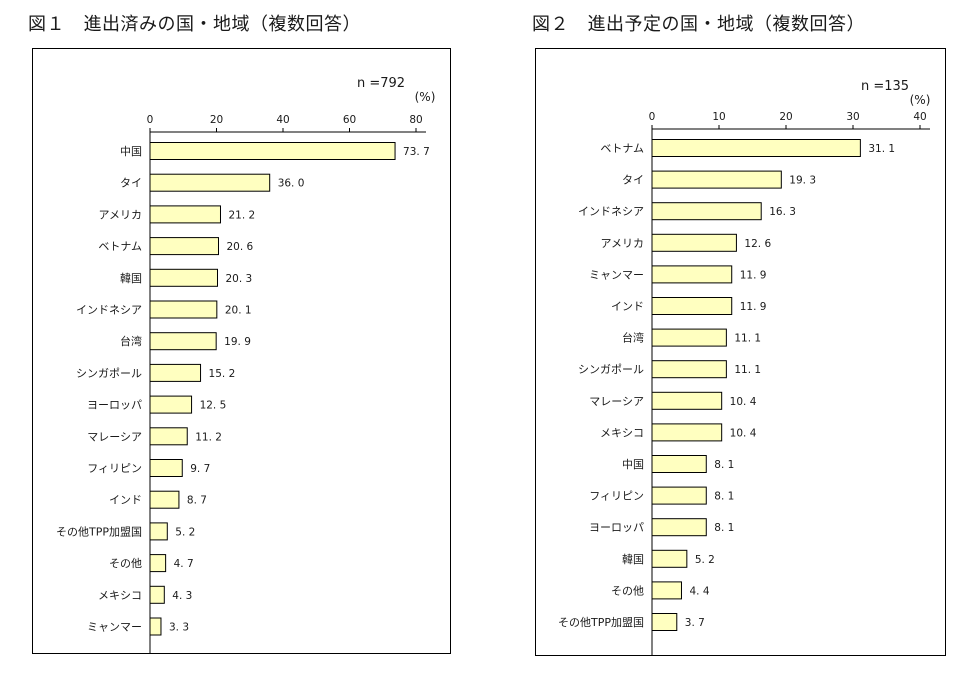 This screenshot has width=972, height=673. I want to click on value-label: 20. 6, so click(239, 247).